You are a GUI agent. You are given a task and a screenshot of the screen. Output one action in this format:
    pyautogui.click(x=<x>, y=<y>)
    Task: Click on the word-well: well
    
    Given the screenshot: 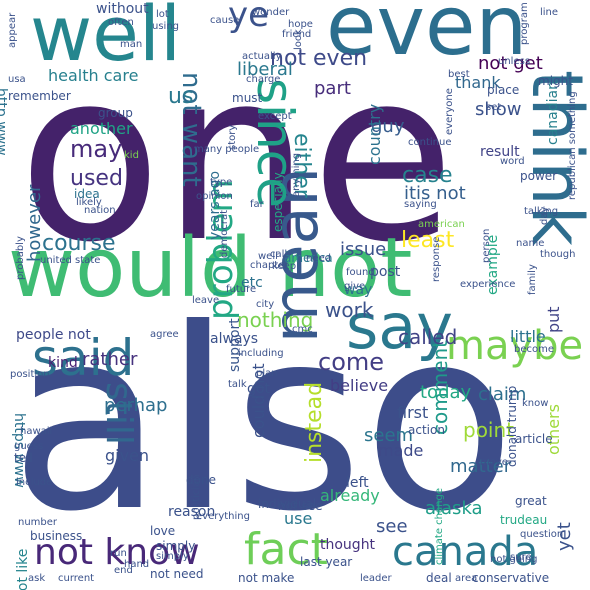 What is the action you would take?
    pyautogui.click(x=106, y=39)
    